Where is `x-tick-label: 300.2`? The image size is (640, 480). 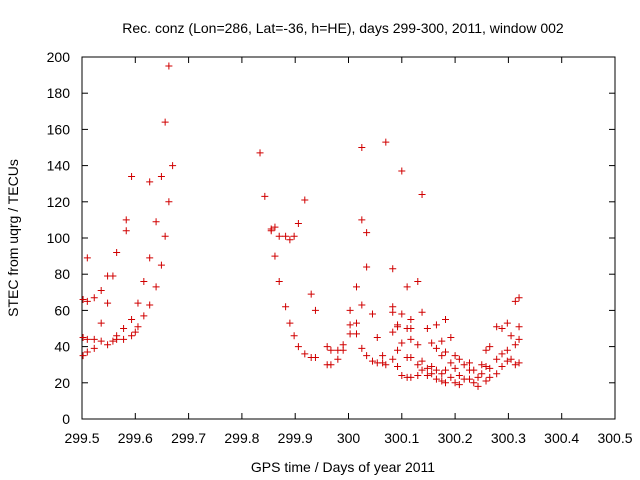
x-tick-label: 300.2 is located at coordinates (455, 438).